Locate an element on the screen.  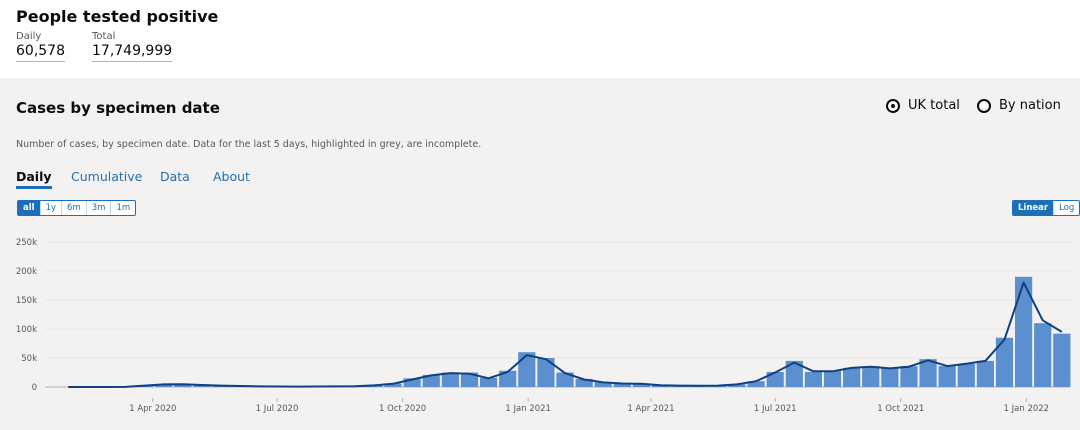
daily-value: 60,578 is located at coordinates (40, 52).